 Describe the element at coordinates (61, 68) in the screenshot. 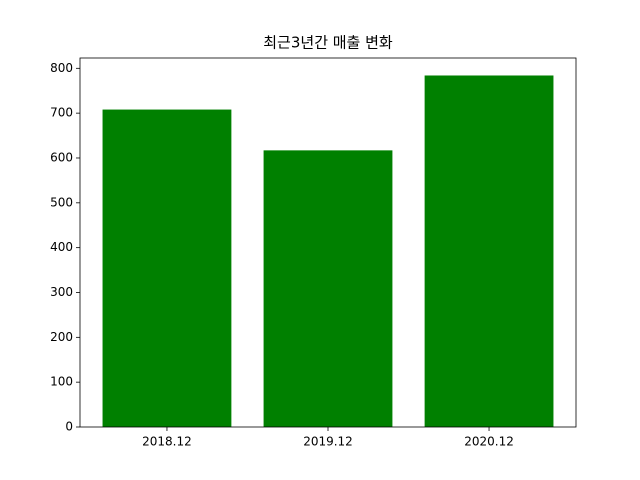

I see `y-tick-label: 800` at that location.